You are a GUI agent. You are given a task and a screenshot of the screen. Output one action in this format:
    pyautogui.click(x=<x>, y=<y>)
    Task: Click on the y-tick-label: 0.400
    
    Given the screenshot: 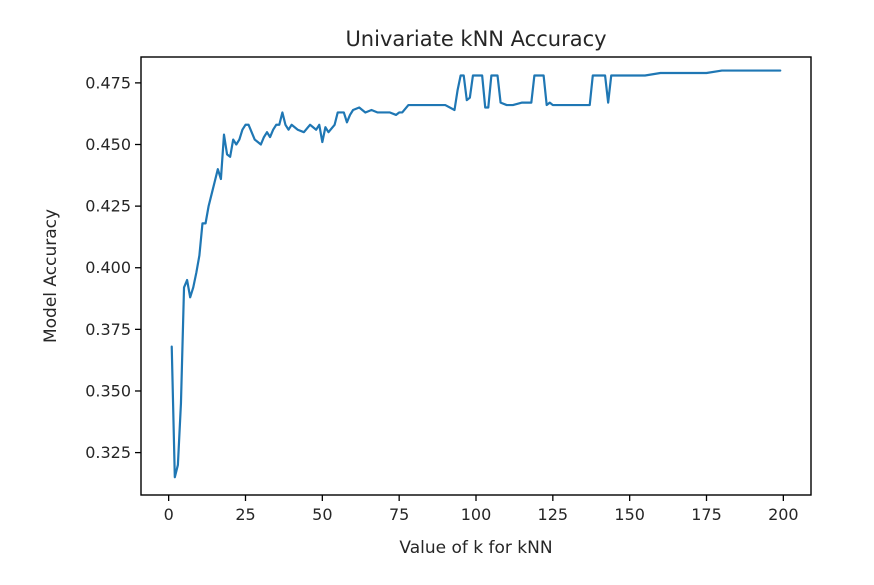 What is the action you would take?
    pyautogui.click(x=108, y=267)
    